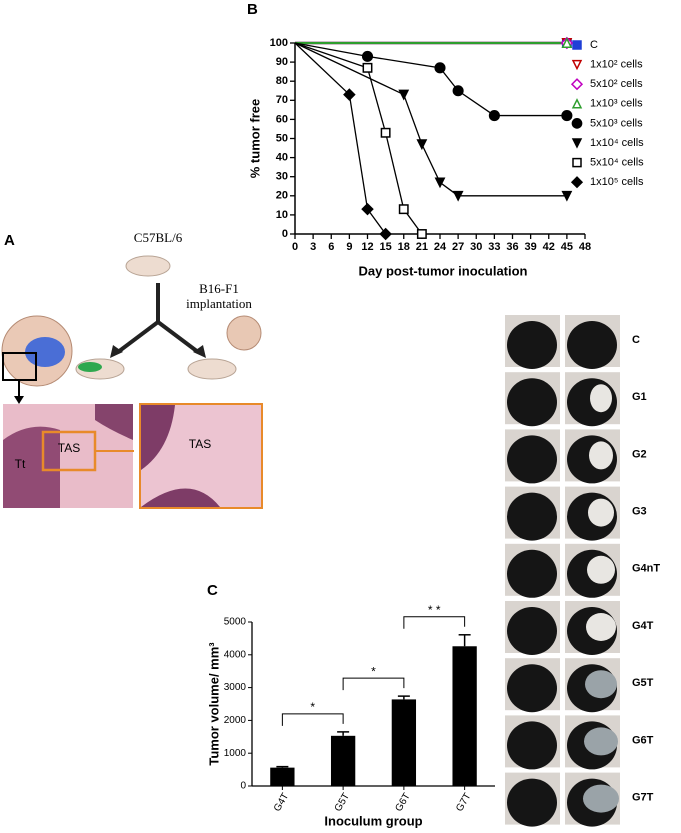 The image size is (681, 833). Describe the element at coordinates (282, 81) in the screenshot. I see `y-tick-label: 80` at that location.